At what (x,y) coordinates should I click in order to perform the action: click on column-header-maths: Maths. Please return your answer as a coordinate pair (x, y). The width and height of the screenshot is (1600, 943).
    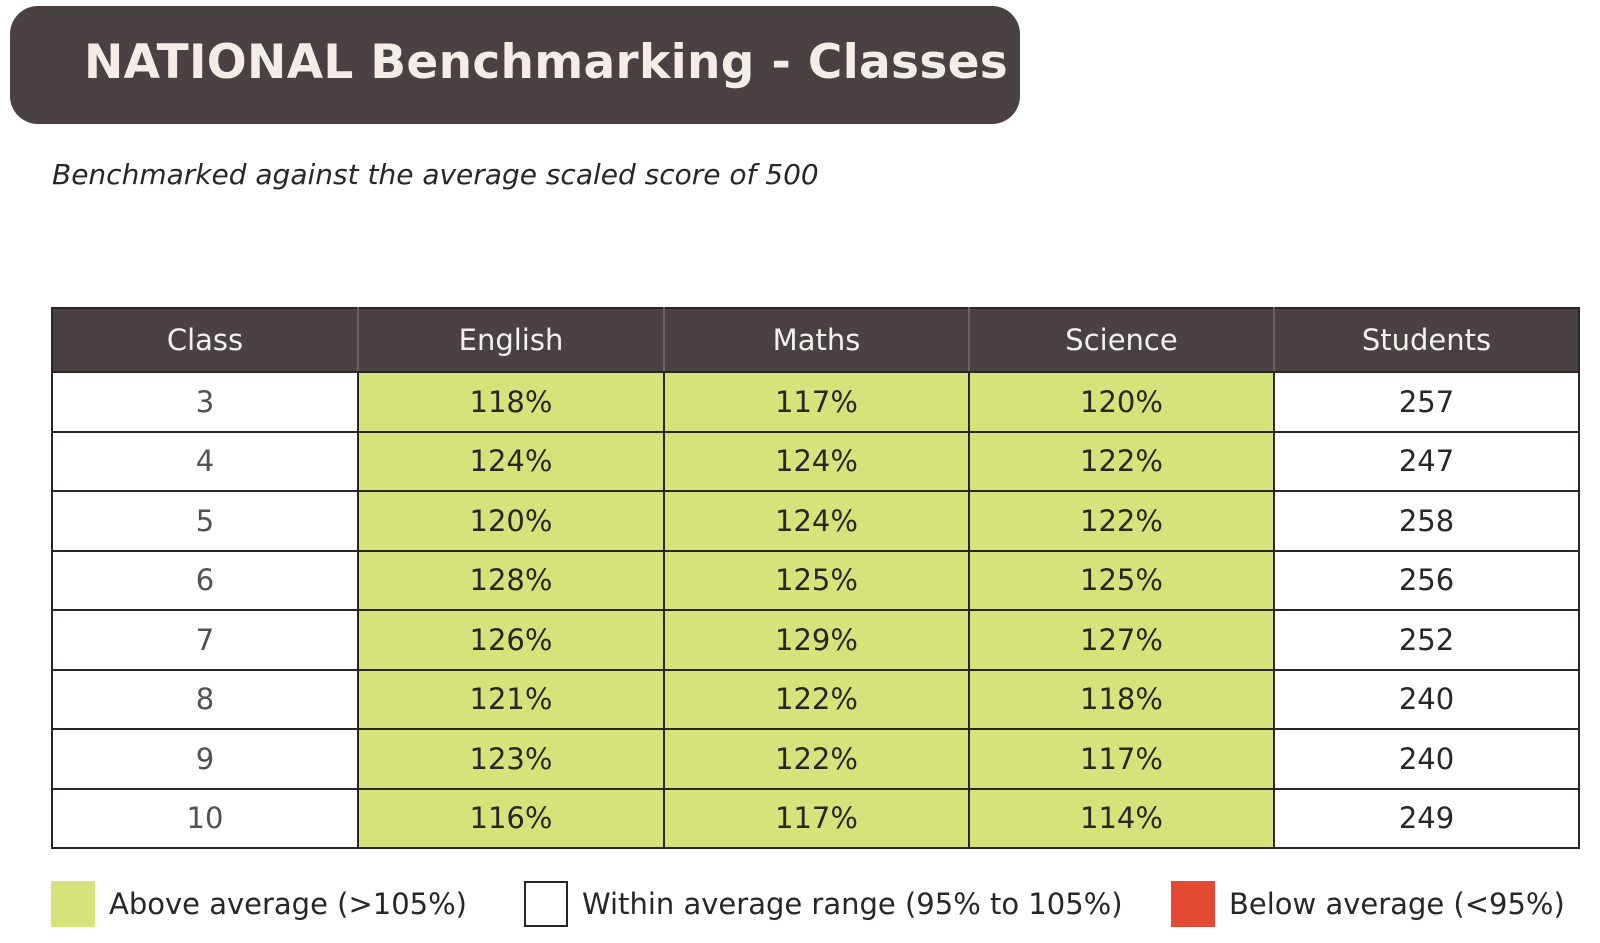
    Looking at the image, I should click on (816, 340).